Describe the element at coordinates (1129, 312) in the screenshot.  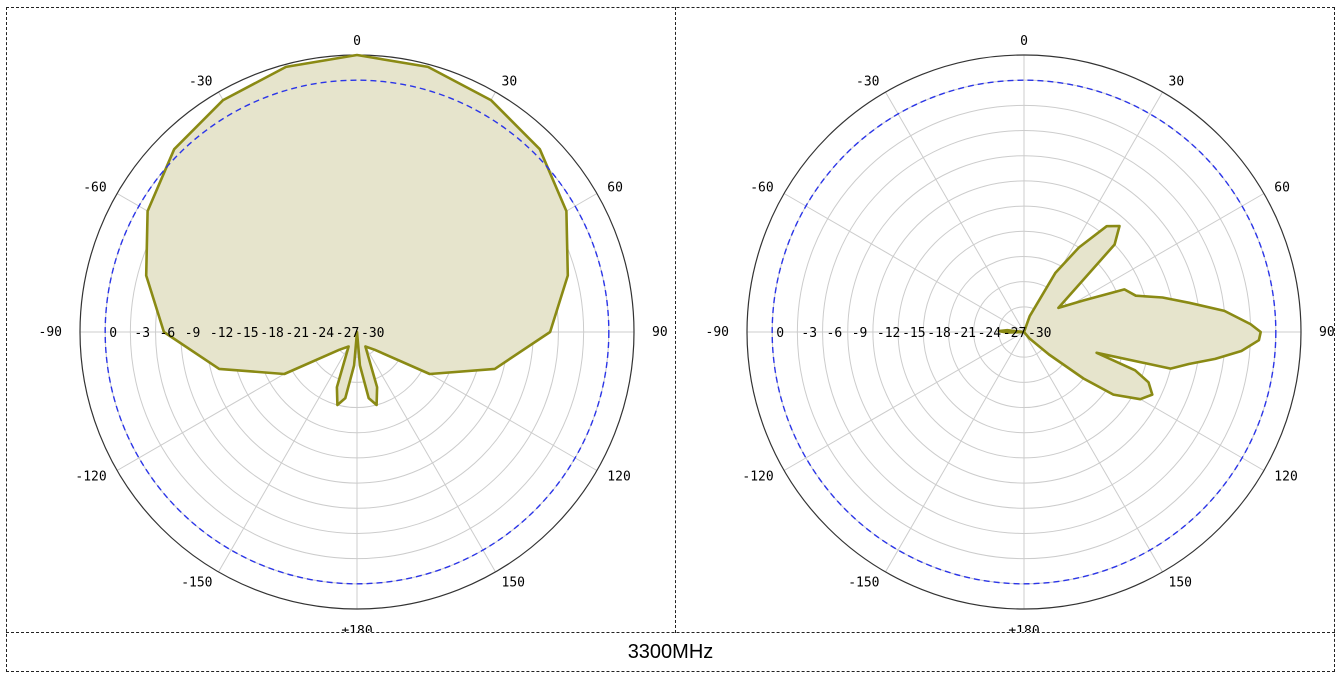
I see `pattern-series` at that location.